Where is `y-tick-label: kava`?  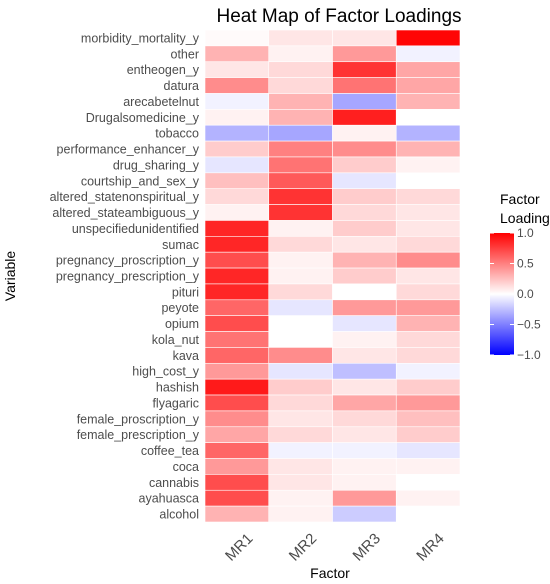
y-tick-label: kava is located at coordinates (186, 356).